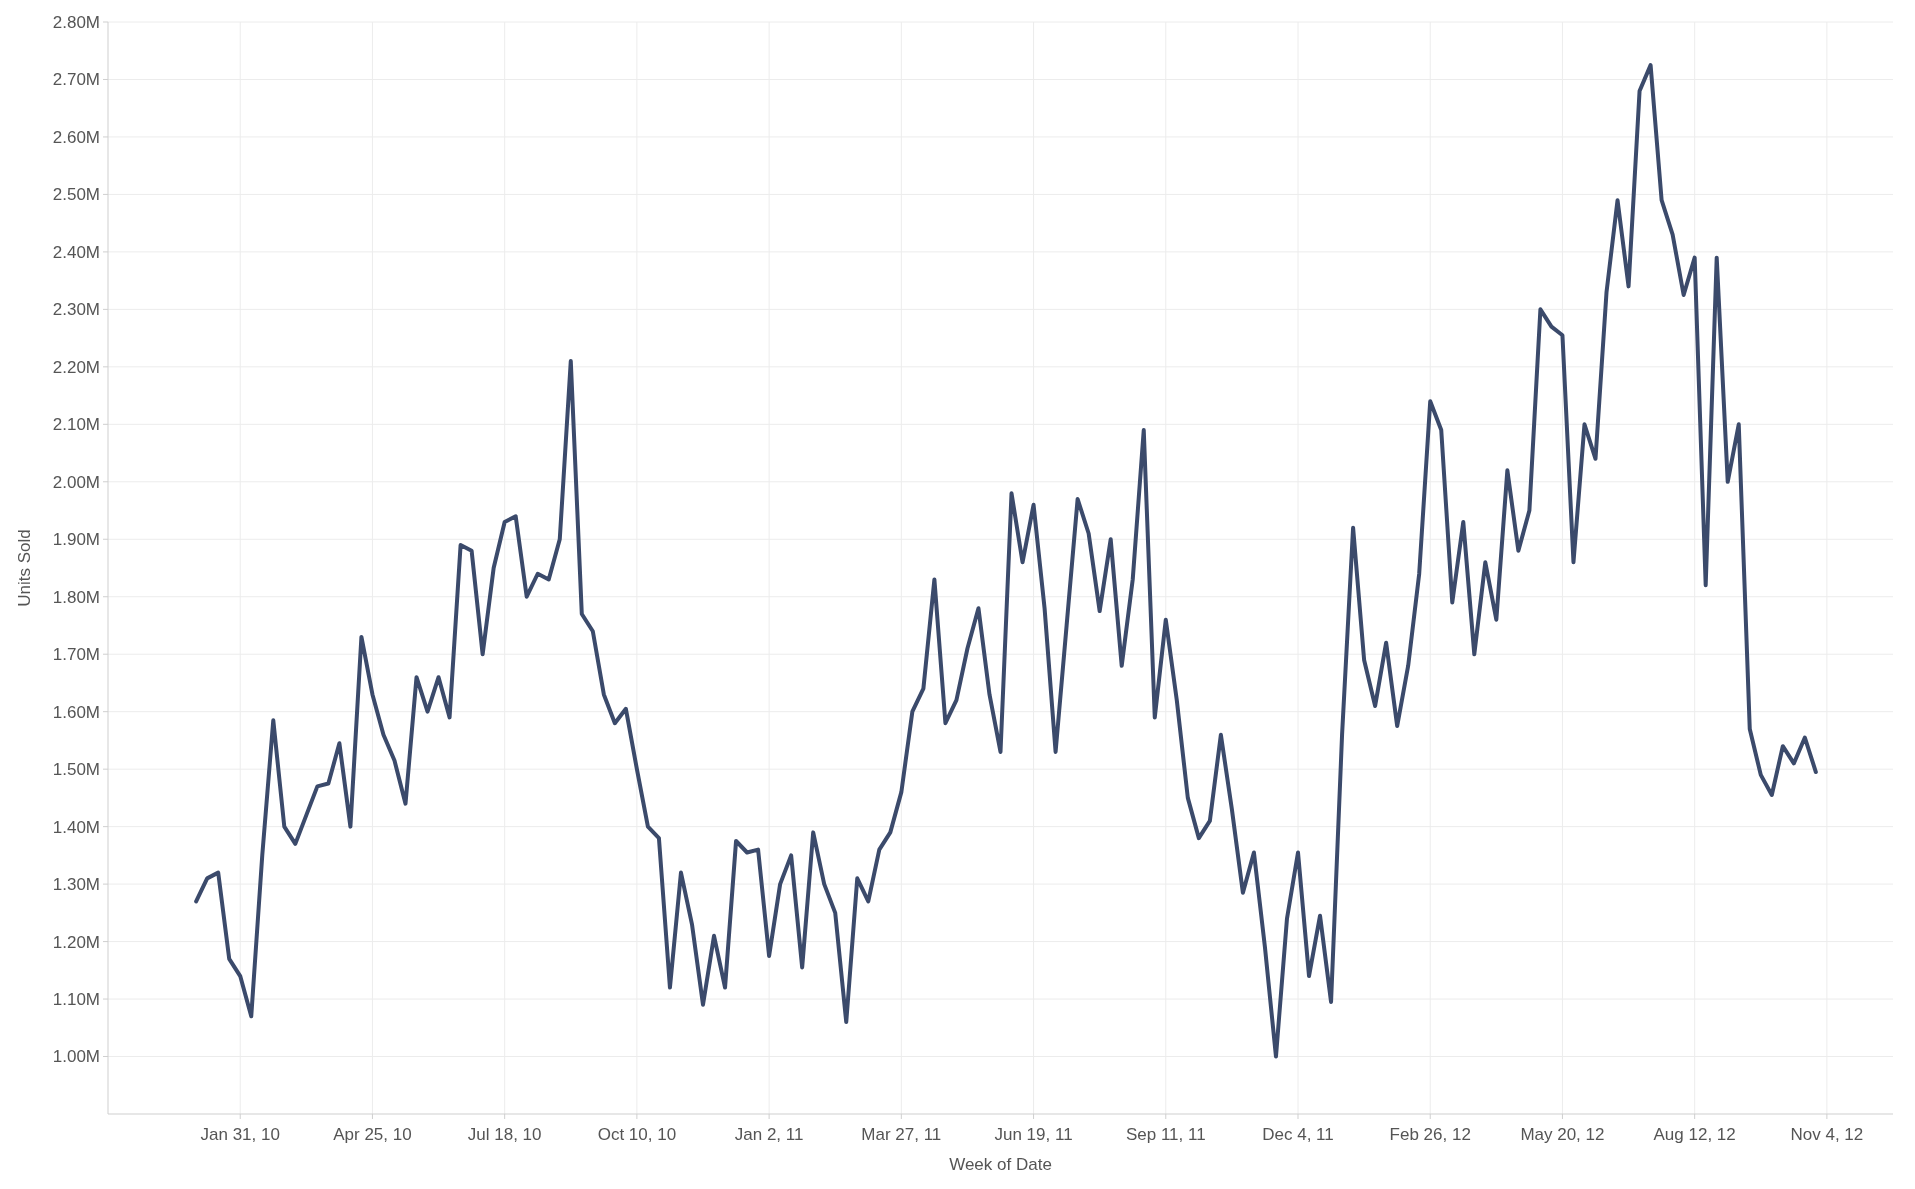 Image resolution: width=1915 pixels, height=1189 pixels. What do you see at coordinates (1430, 1134) in the screenshot?
I see `x-tick-label: Feb 26, 12` at bounding box center [1430, 1134].